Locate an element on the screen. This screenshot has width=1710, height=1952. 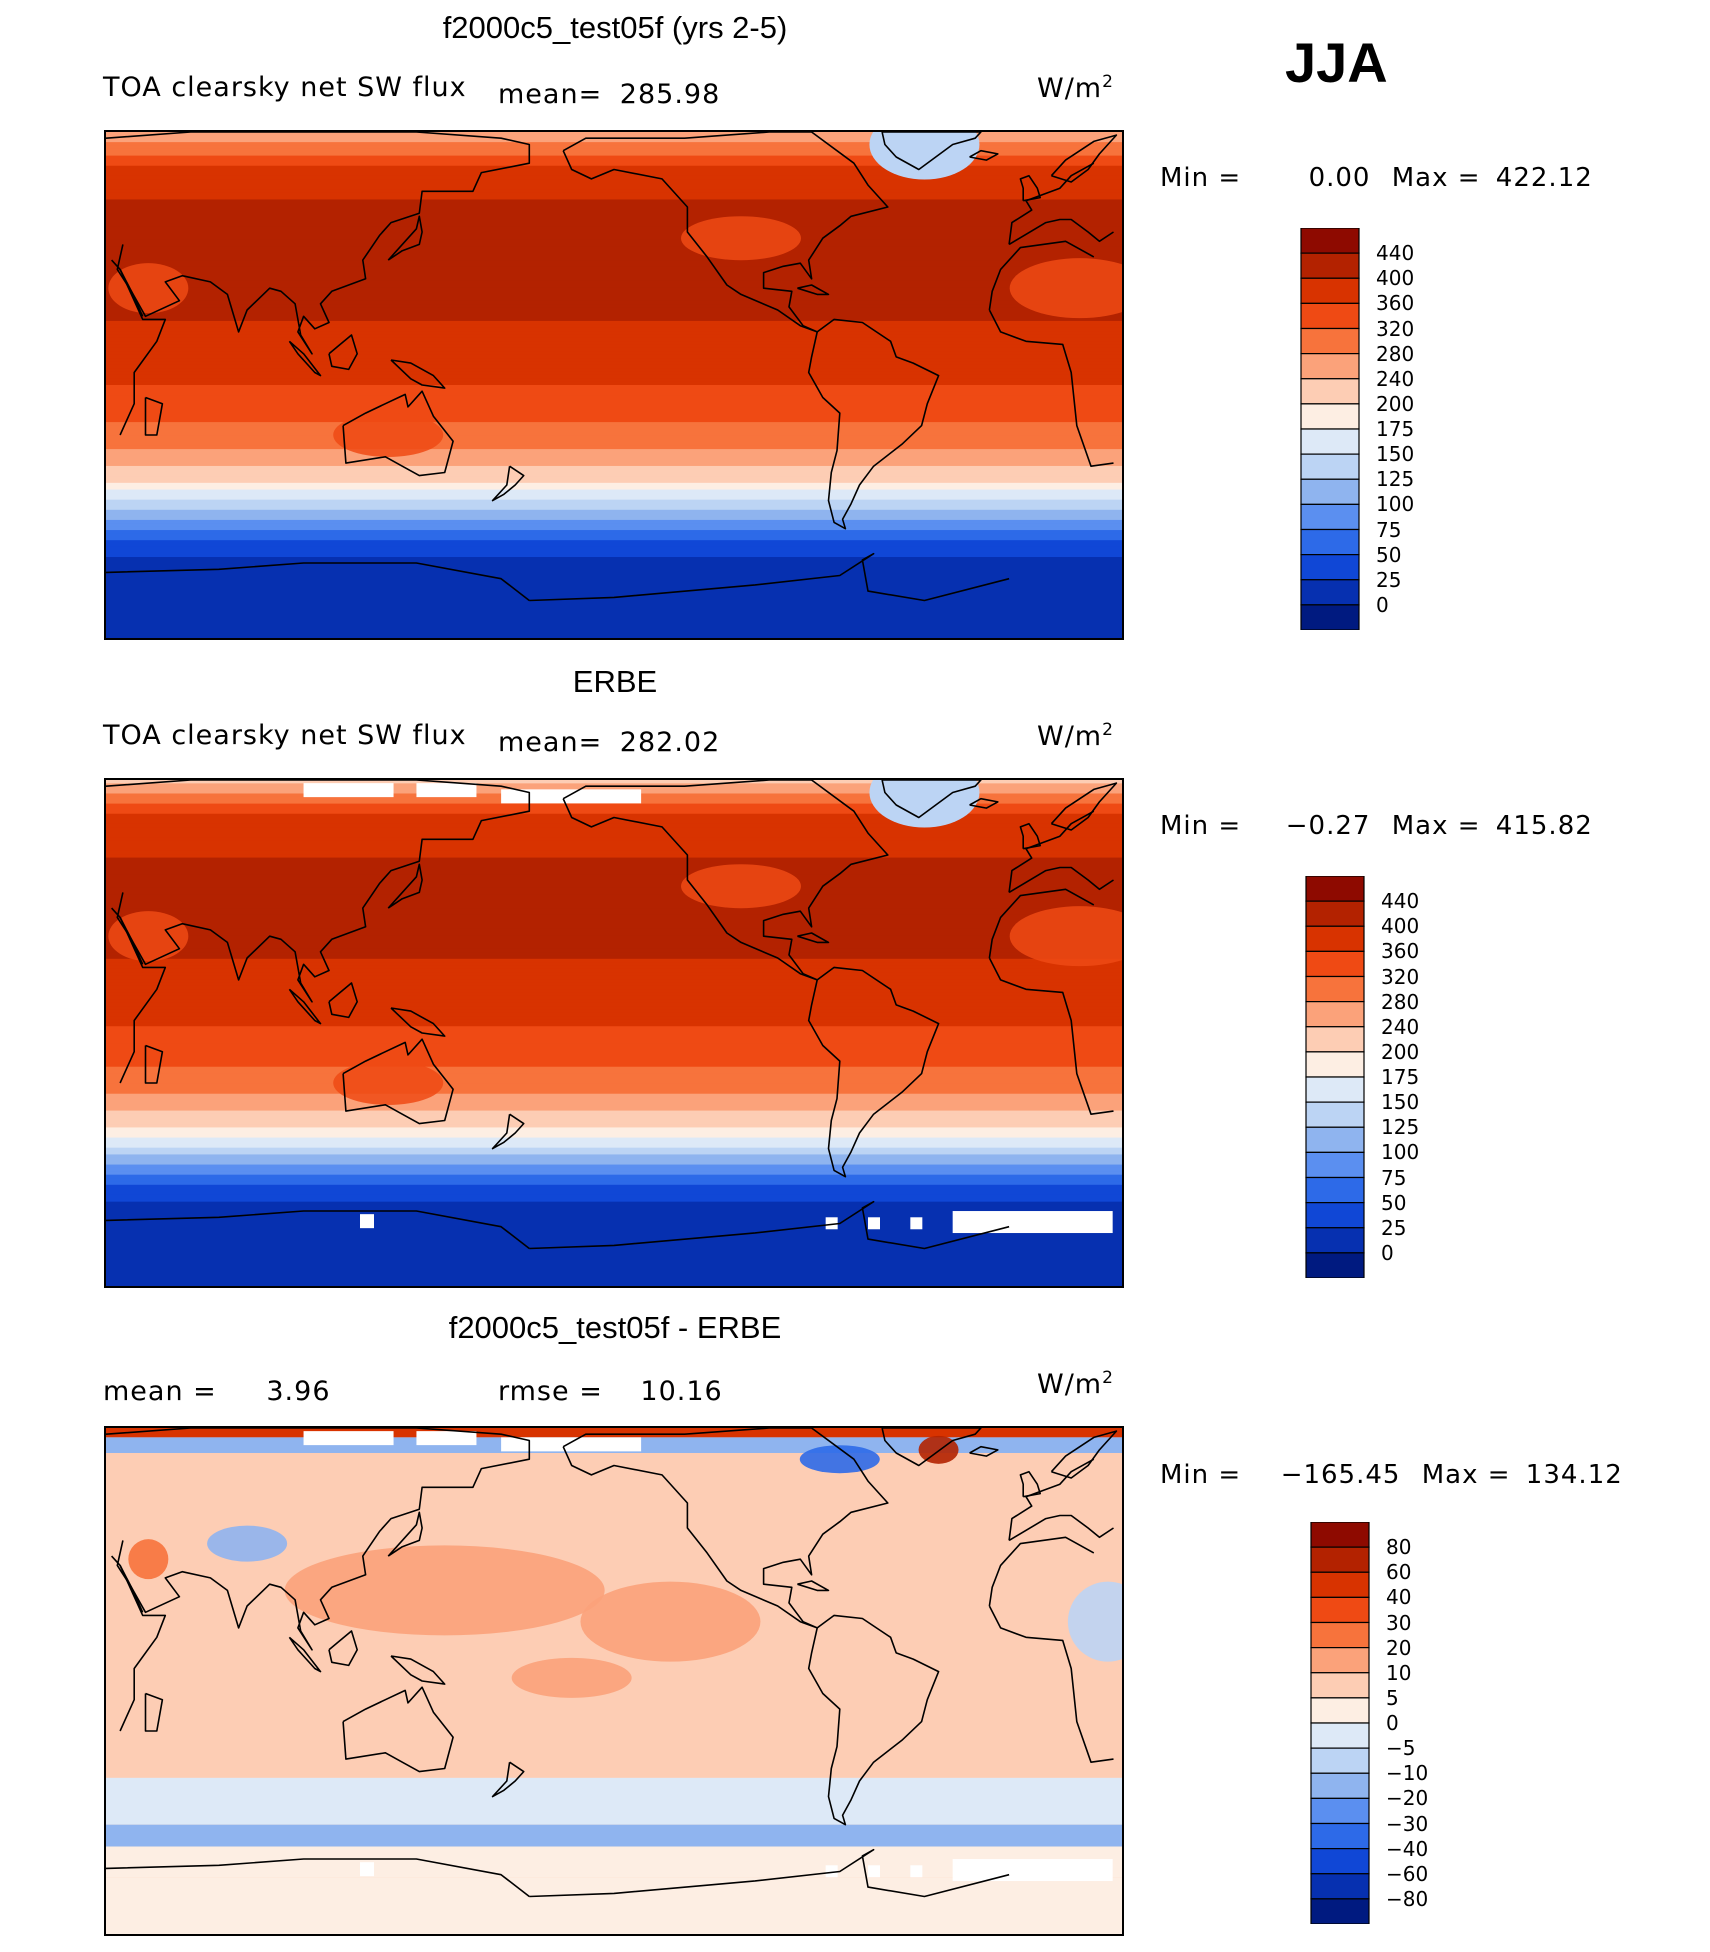
panel-title: f2000c5_test05f (yrs 2-5) is located at coordinates (615, 27).